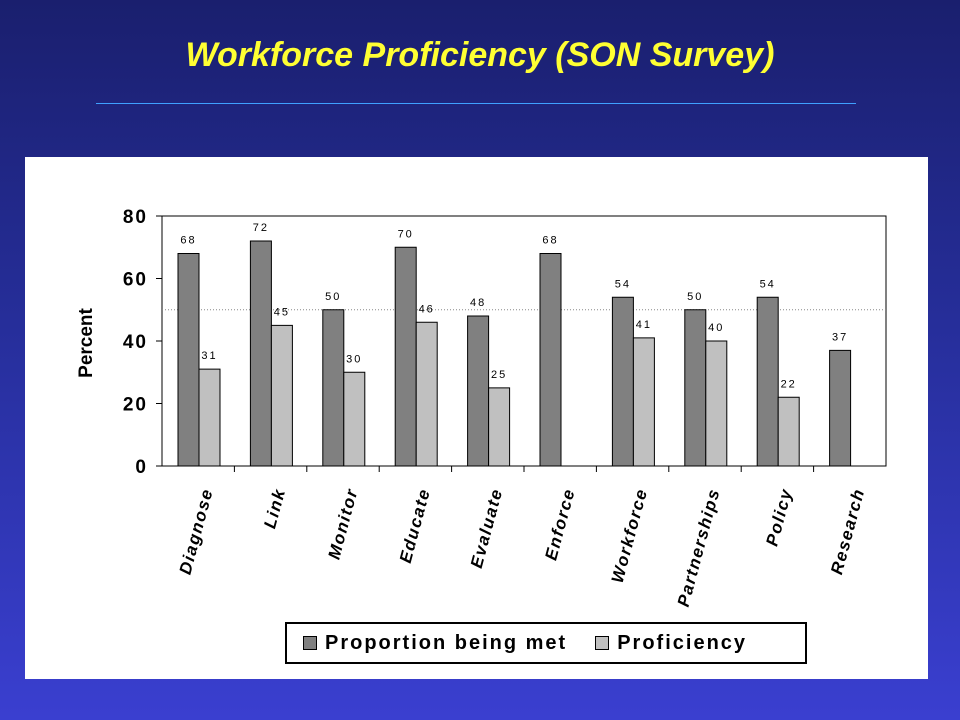 The height and width of the screenshot is (720, 960). I want to click on bar-met-research, so click(840, 408).